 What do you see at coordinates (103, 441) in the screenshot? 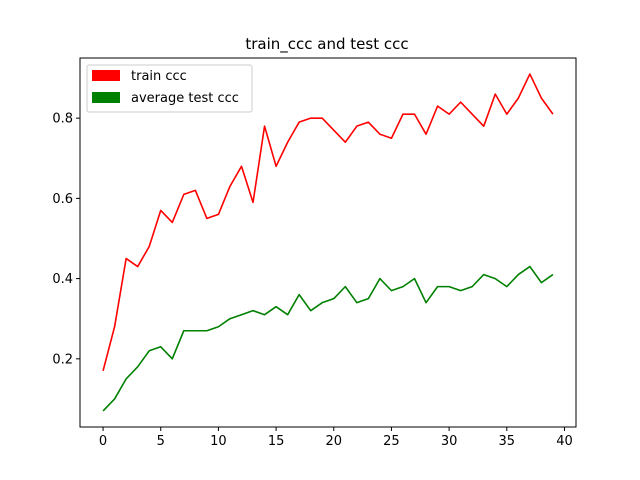
I see `x-tick-label: 0` at bounding box center [103, 441].